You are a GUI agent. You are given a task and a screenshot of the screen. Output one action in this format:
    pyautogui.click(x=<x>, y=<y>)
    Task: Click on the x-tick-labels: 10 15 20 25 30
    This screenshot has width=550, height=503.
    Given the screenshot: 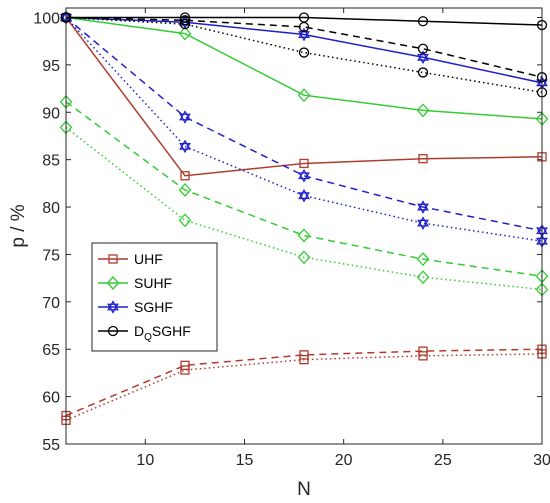 What is the action you would take?
    pyautogui.click(x=343, y=460)
    